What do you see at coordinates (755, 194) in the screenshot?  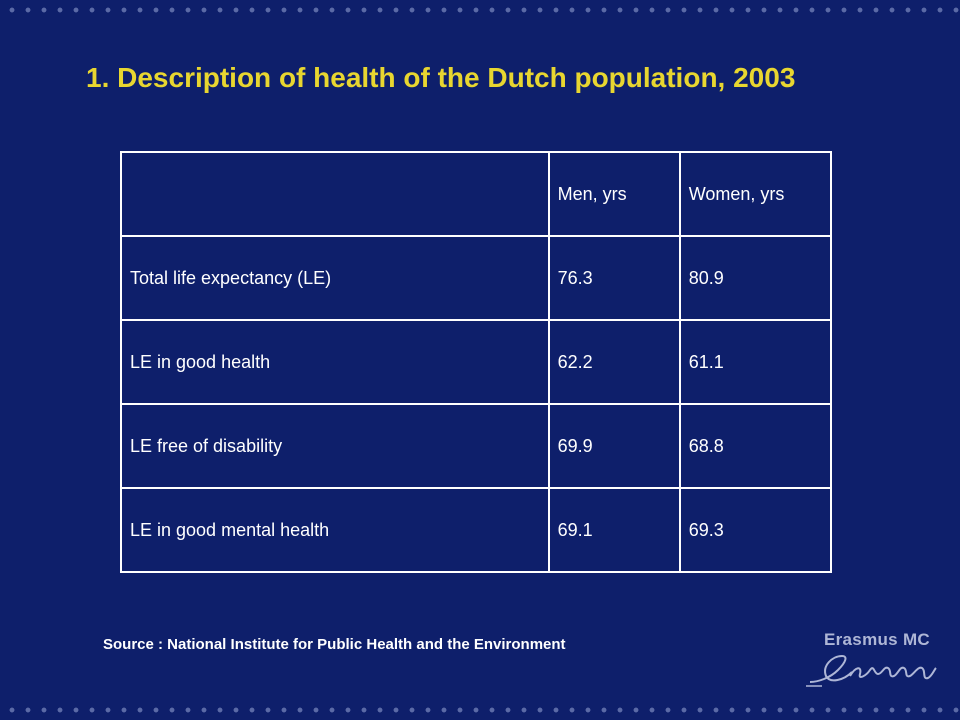 I see `header-cell-women: Women, yrs` at bounding box center [755, 194].